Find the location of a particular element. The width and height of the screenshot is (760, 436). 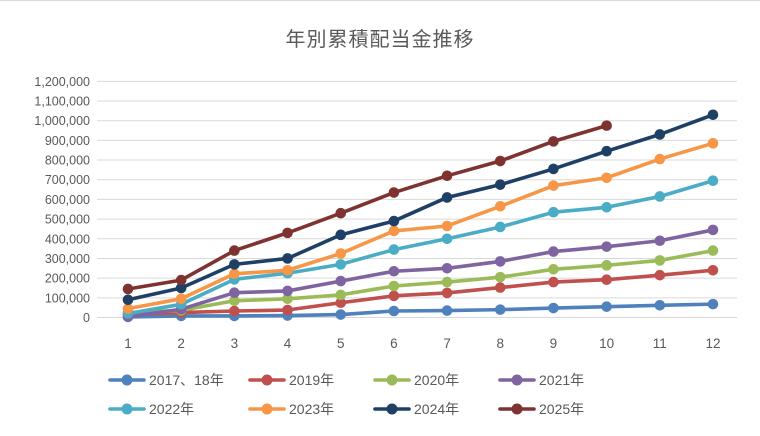

y-axis-tick-label: 900,000 is located at coordinates (67, 141).